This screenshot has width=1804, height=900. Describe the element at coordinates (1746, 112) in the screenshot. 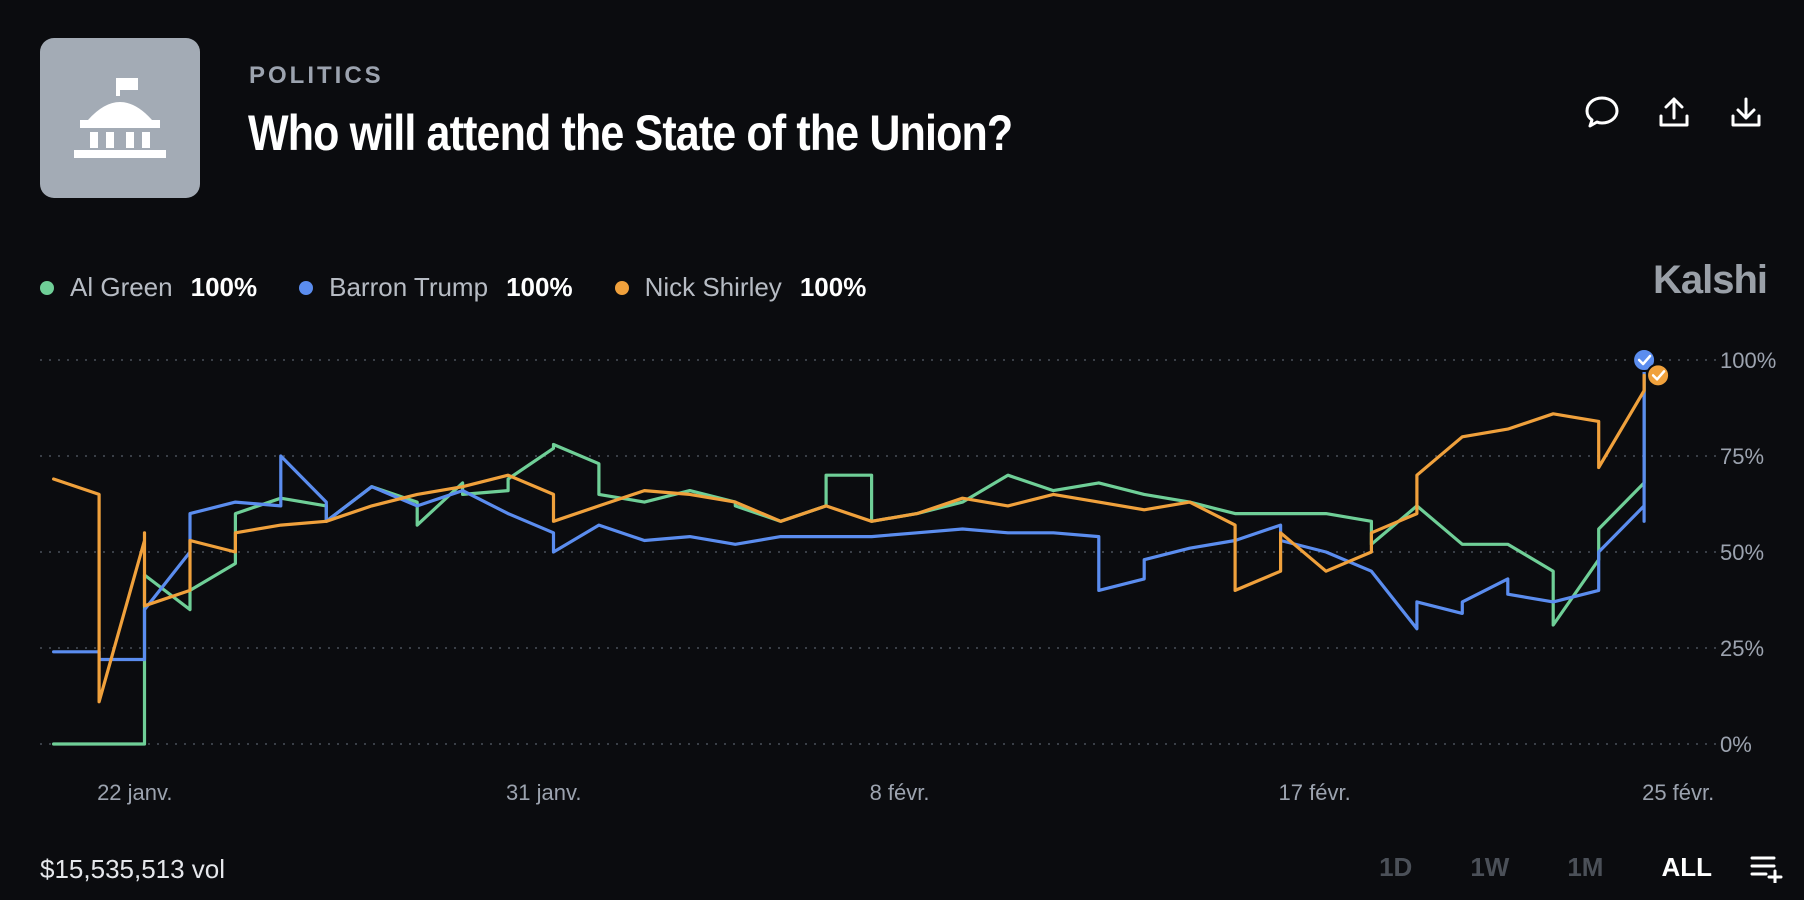

I see `download-icon` at that location.